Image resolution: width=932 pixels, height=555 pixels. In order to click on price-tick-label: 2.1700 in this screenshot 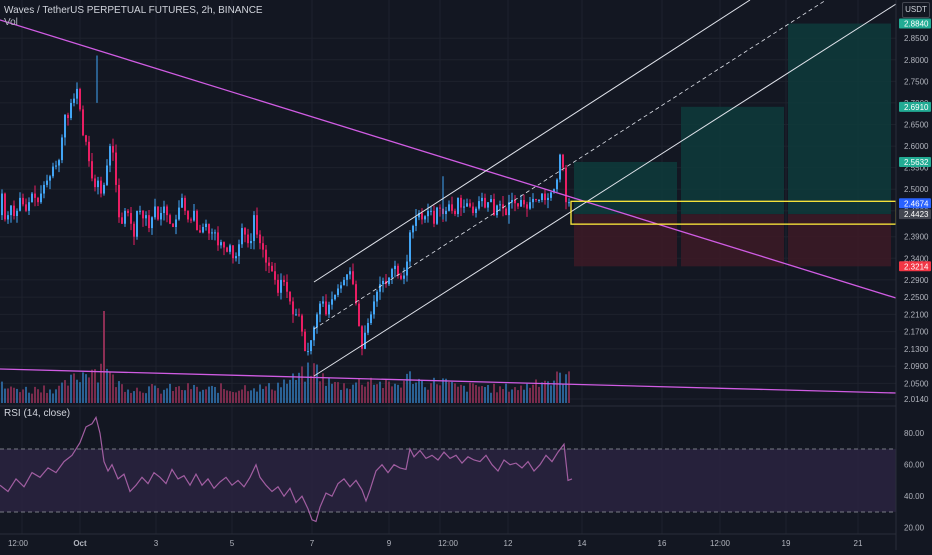, I will do `click(916, 332)`.